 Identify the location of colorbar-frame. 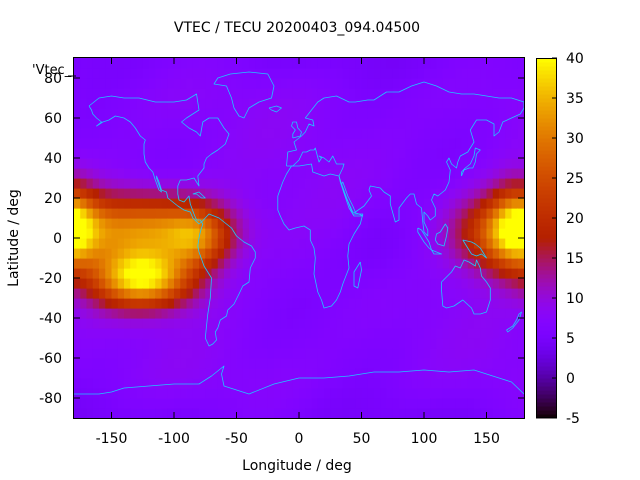
(546, 238).